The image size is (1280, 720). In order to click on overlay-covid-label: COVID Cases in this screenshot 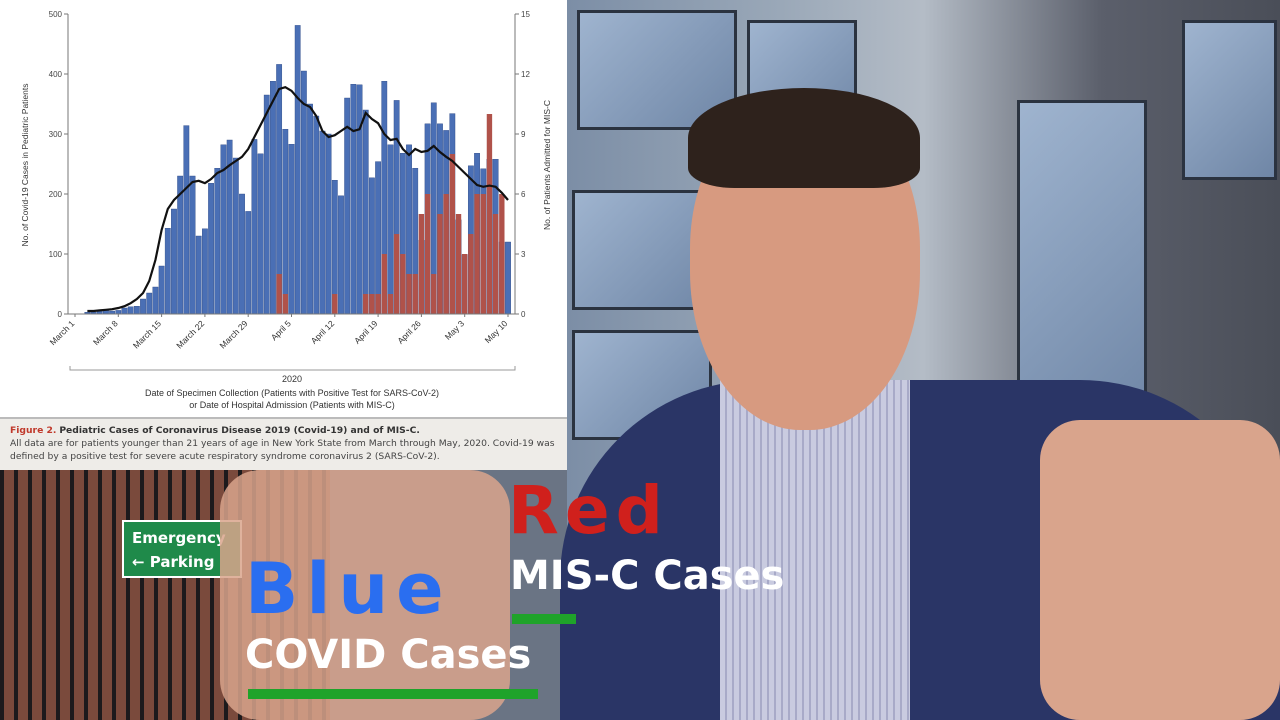, I will do `click(388, 655)`.